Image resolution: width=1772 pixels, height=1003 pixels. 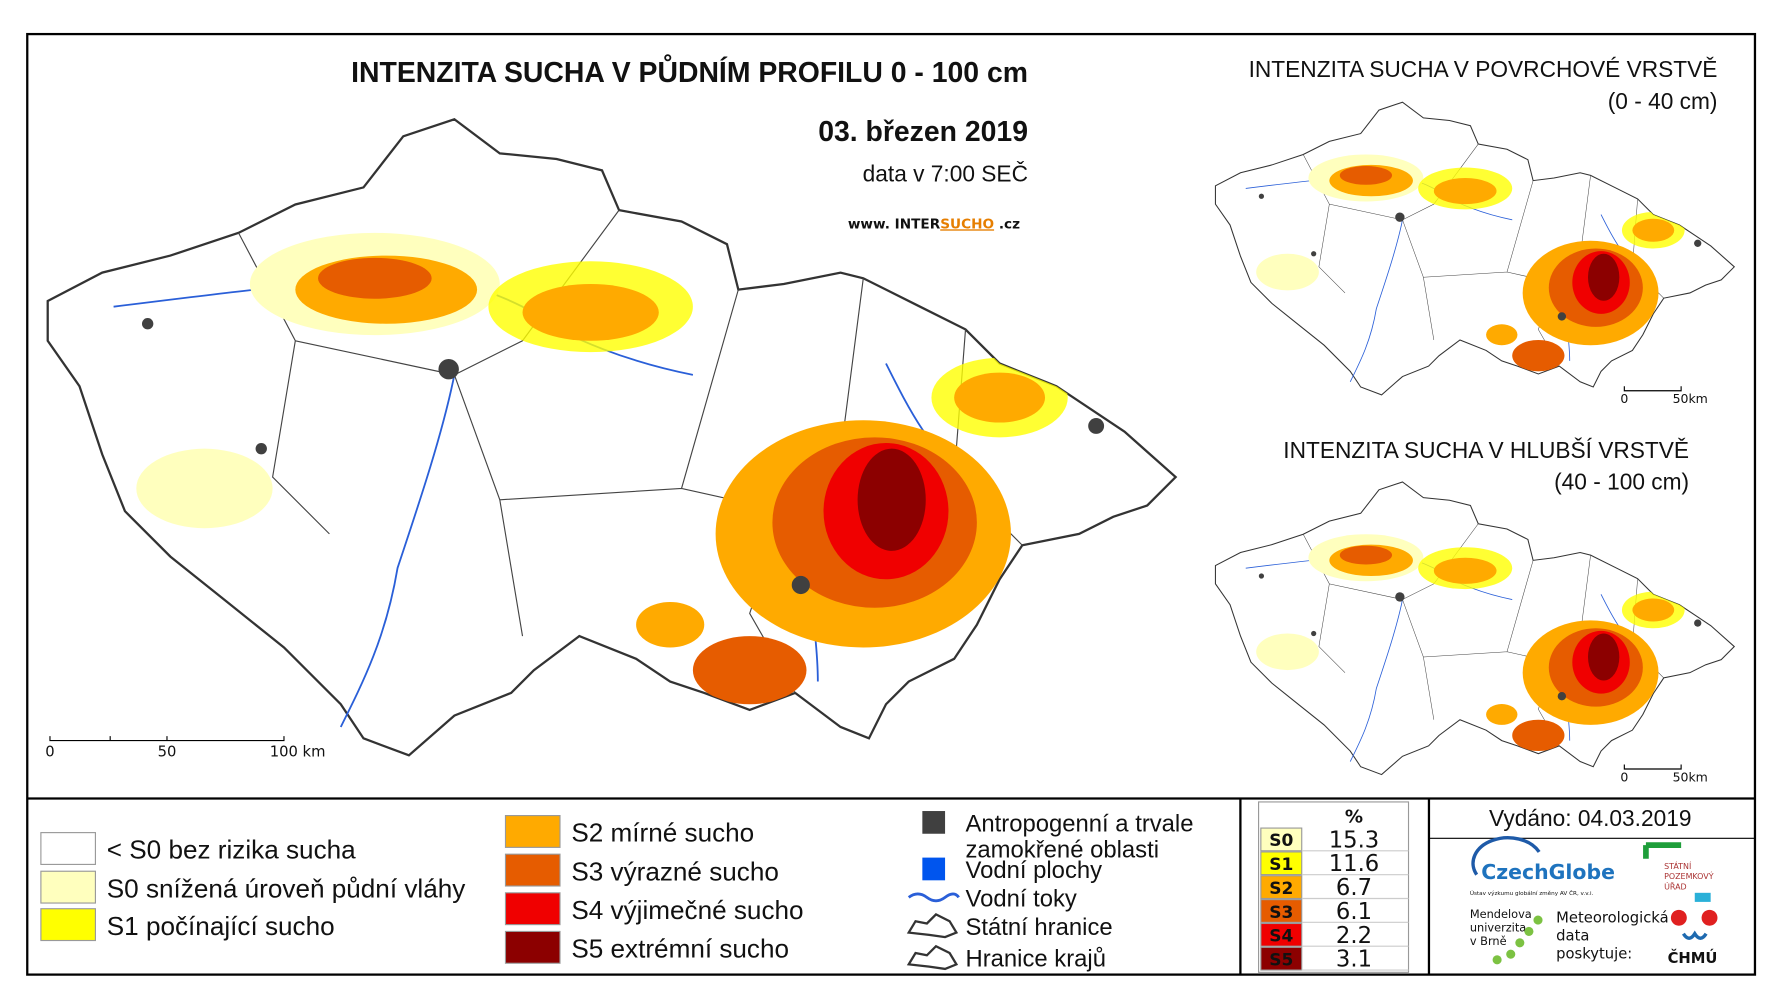 I want to click on table-value: 15.3, so click(x=1354, y=840).